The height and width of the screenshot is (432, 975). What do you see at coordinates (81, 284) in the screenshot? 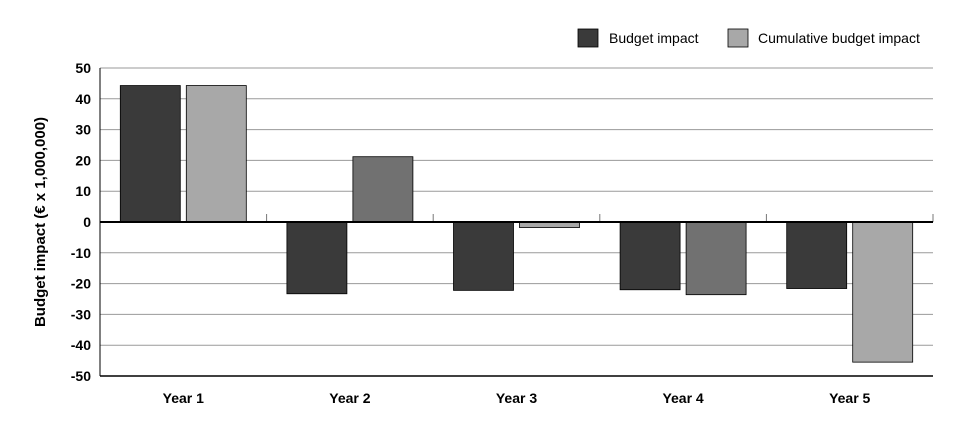
I see `y-tick-label: -20` at bounding box center [81, 284].